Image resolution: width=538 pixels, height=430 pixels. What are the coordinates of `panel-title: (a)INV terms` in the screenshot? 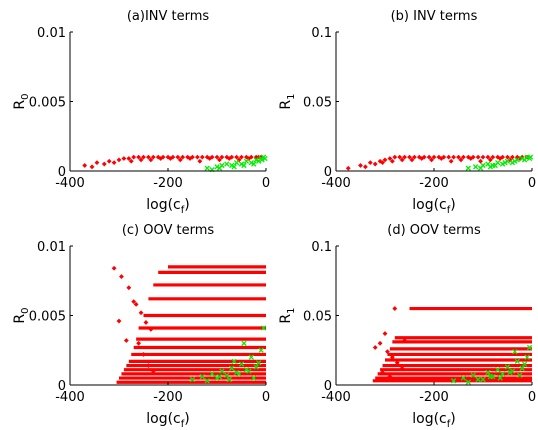 It's located at (168, 16).